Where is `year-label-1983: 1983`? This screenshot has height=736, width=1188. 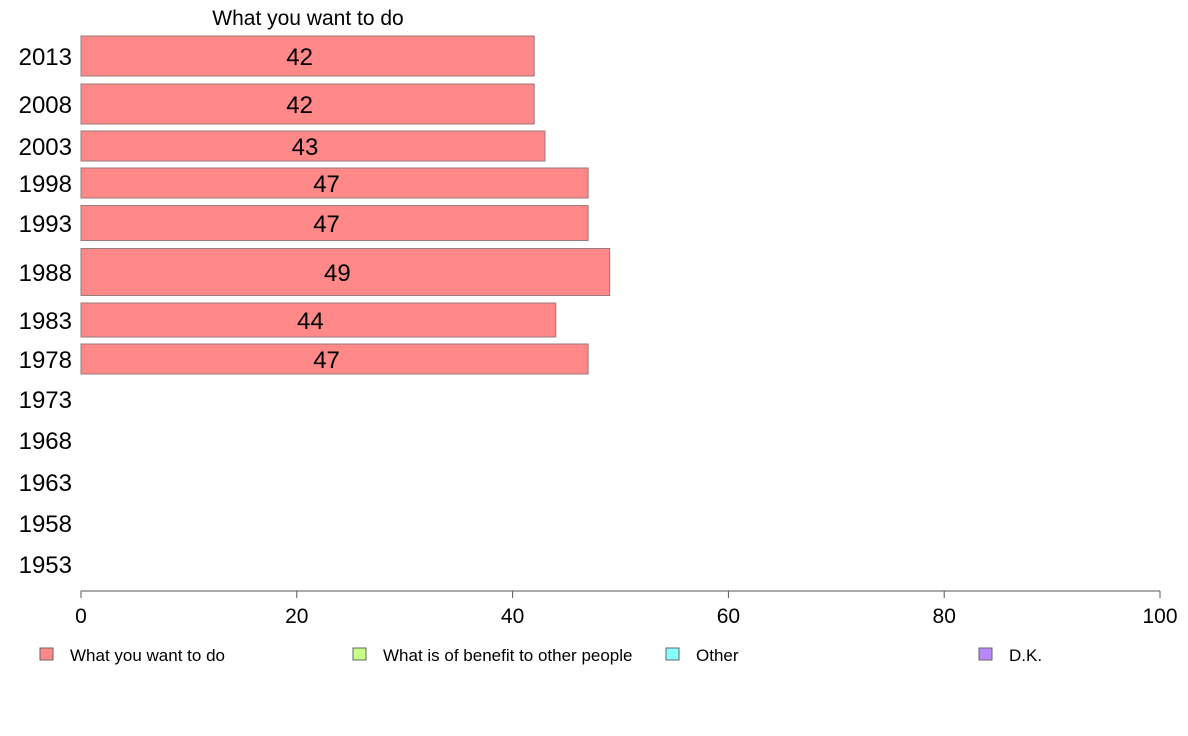 year-label-1983: 1983 is located at coordinates (45, 321).